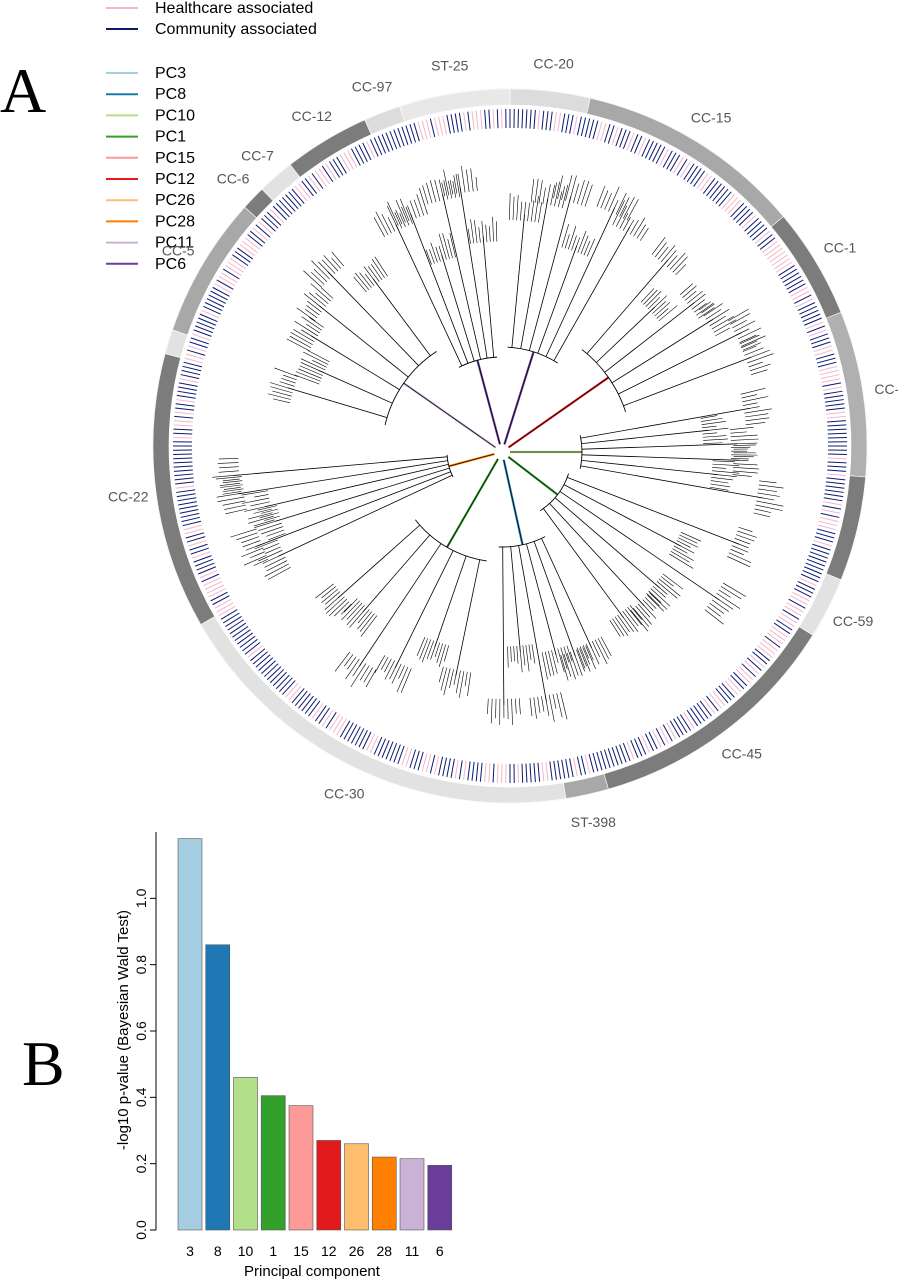  What do you see at coordinates (604, 380) in the screenshot?
I see `tree-arc` at bounding box center [604, 380].